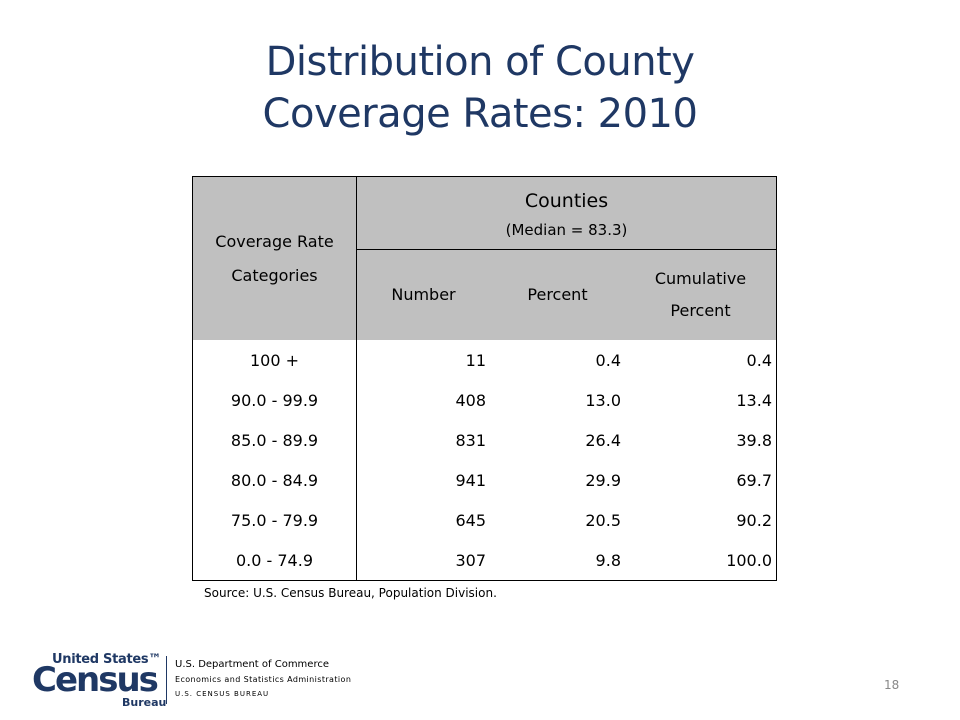  Describe the element at coordinates (95, 680) in the screenshot. I see `logo-census: Census` at that location.